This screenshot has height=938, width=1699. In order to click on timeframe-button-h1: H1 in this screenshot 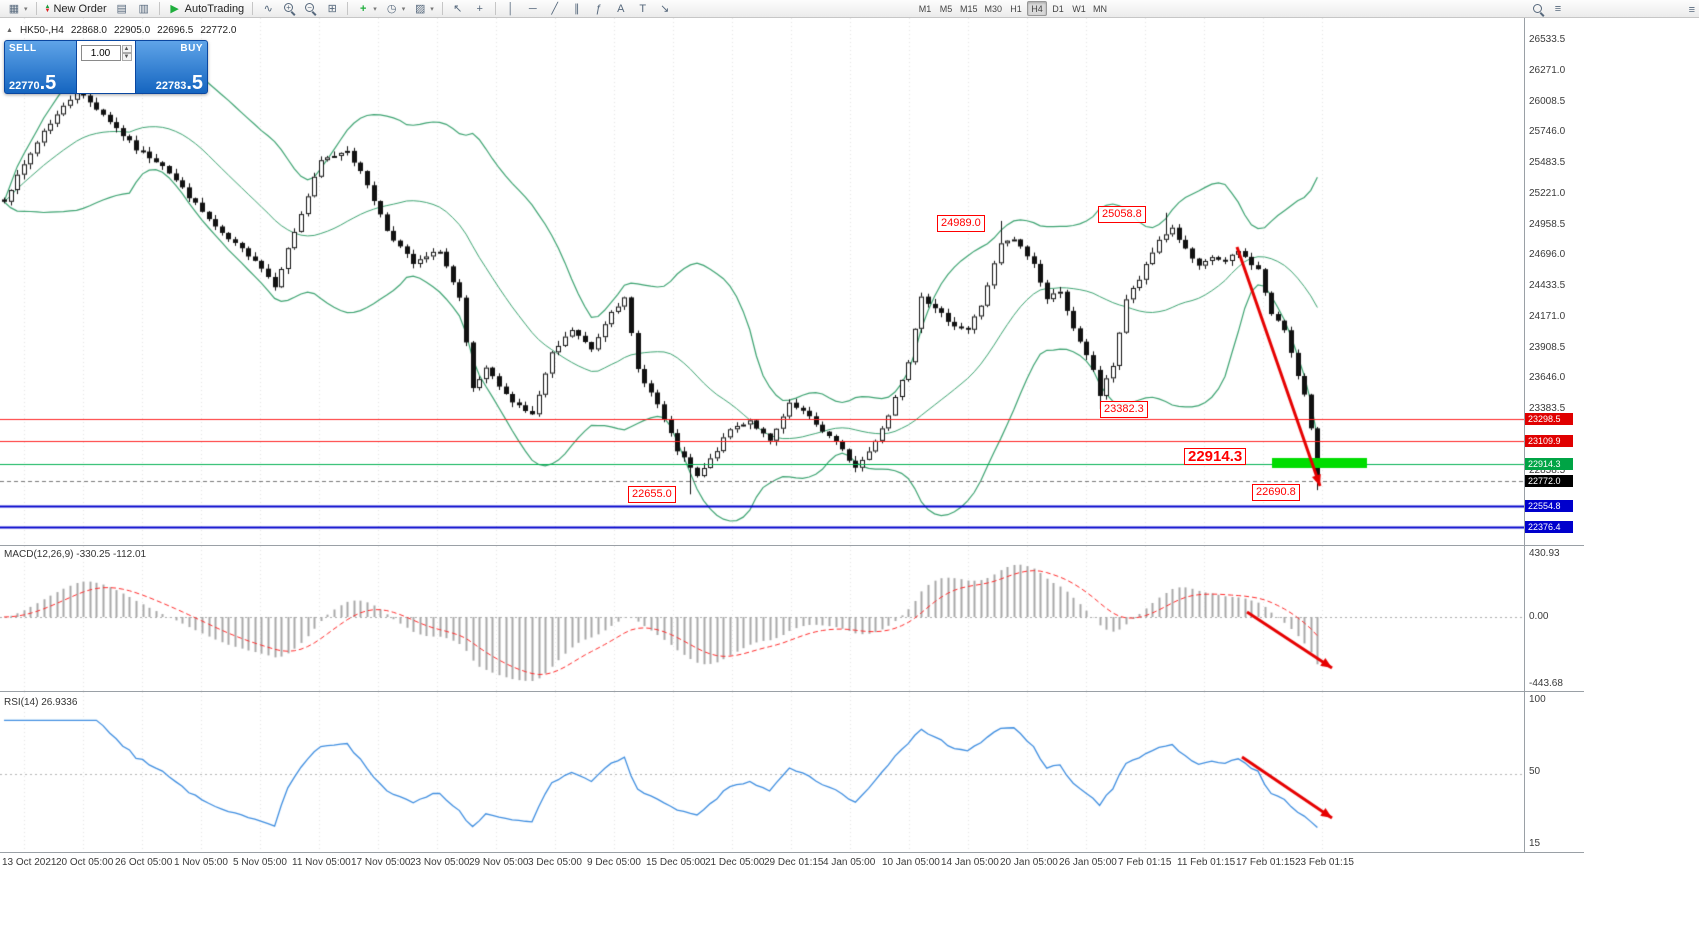, I will do `click(1016, 9)`.